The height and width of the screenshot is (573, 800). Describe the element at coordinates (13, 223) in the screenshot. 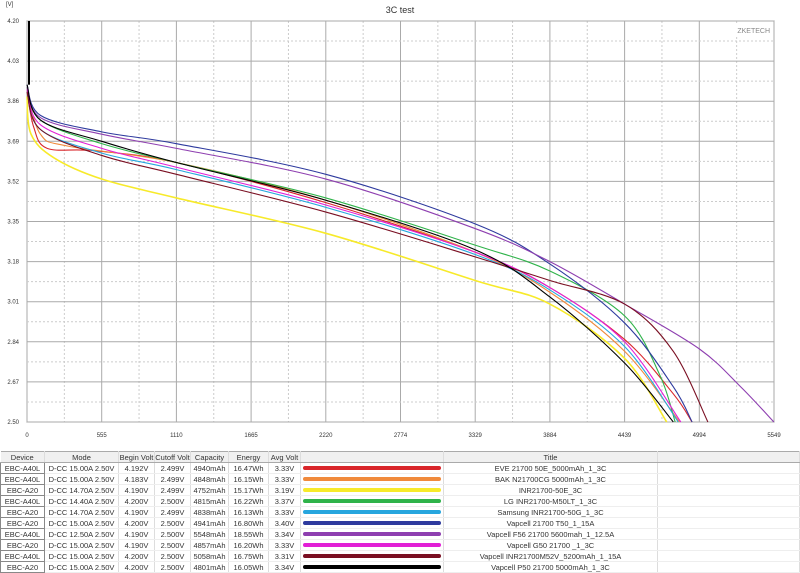

I see `y-tick-label: 3.35` at that location.